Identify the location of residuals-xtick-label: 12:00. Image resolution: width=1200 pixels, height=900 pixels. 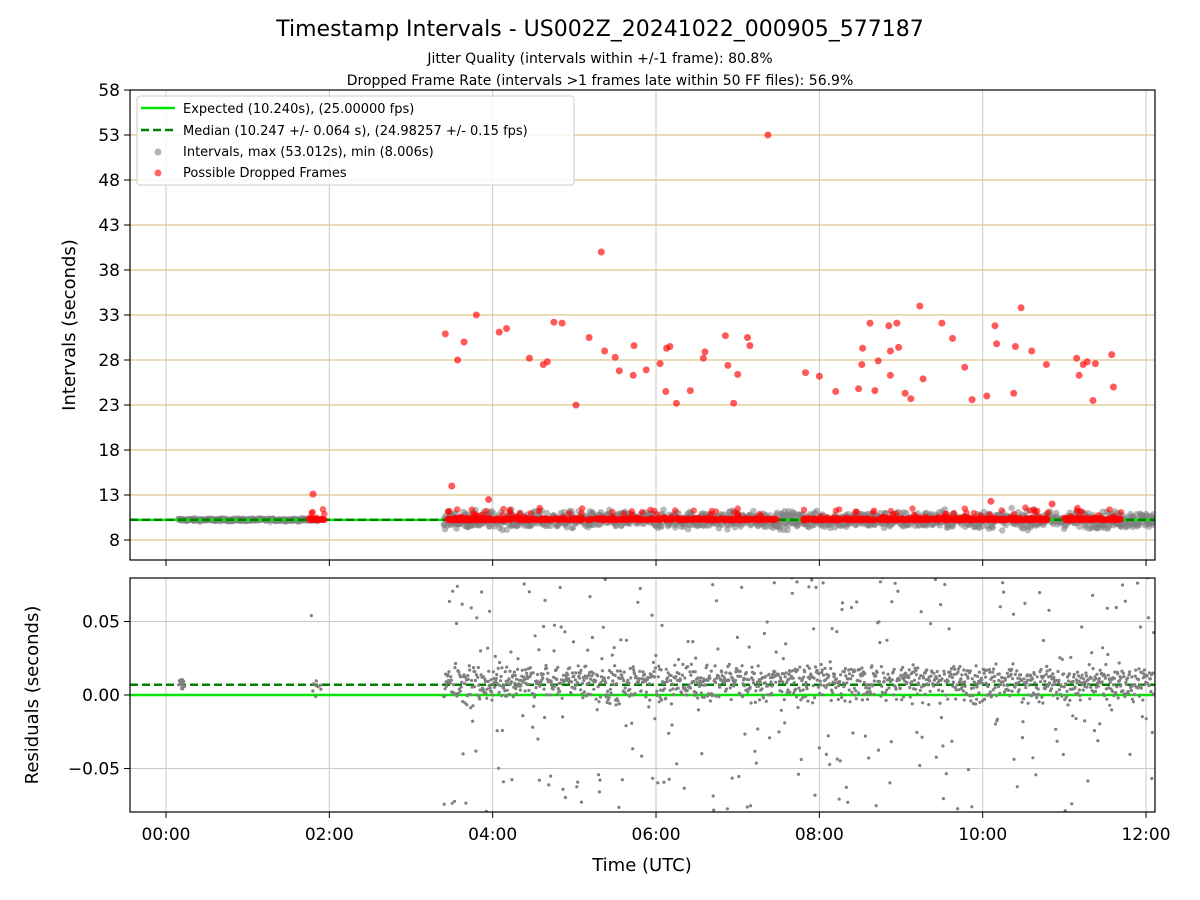
(1146, 835).